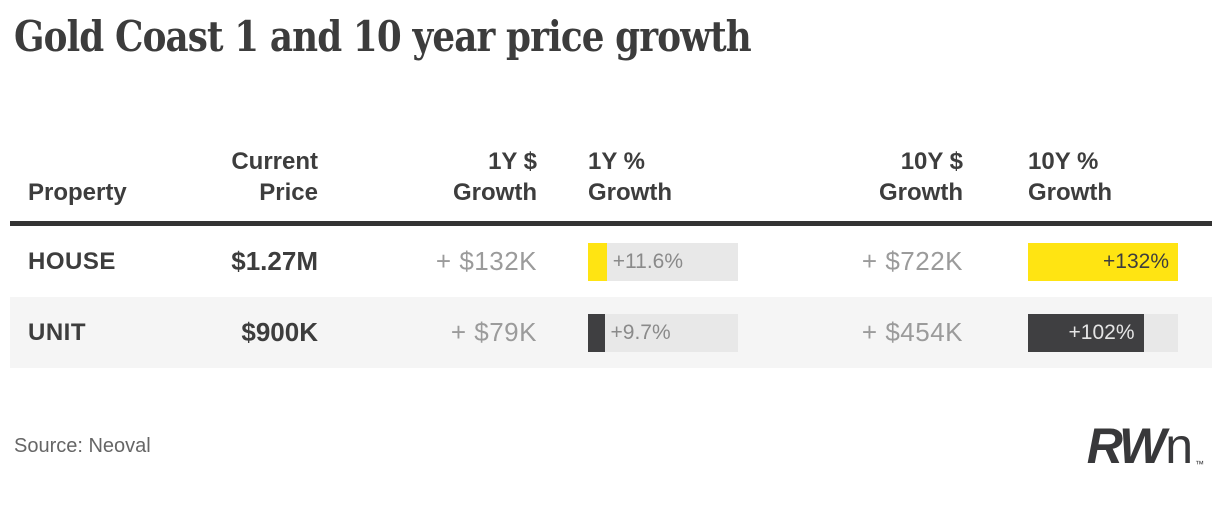  What do you see at coordinates (279, 332) in the screenshot?
I see `unit-current-price: $900K` at bounding box center [279, 332].